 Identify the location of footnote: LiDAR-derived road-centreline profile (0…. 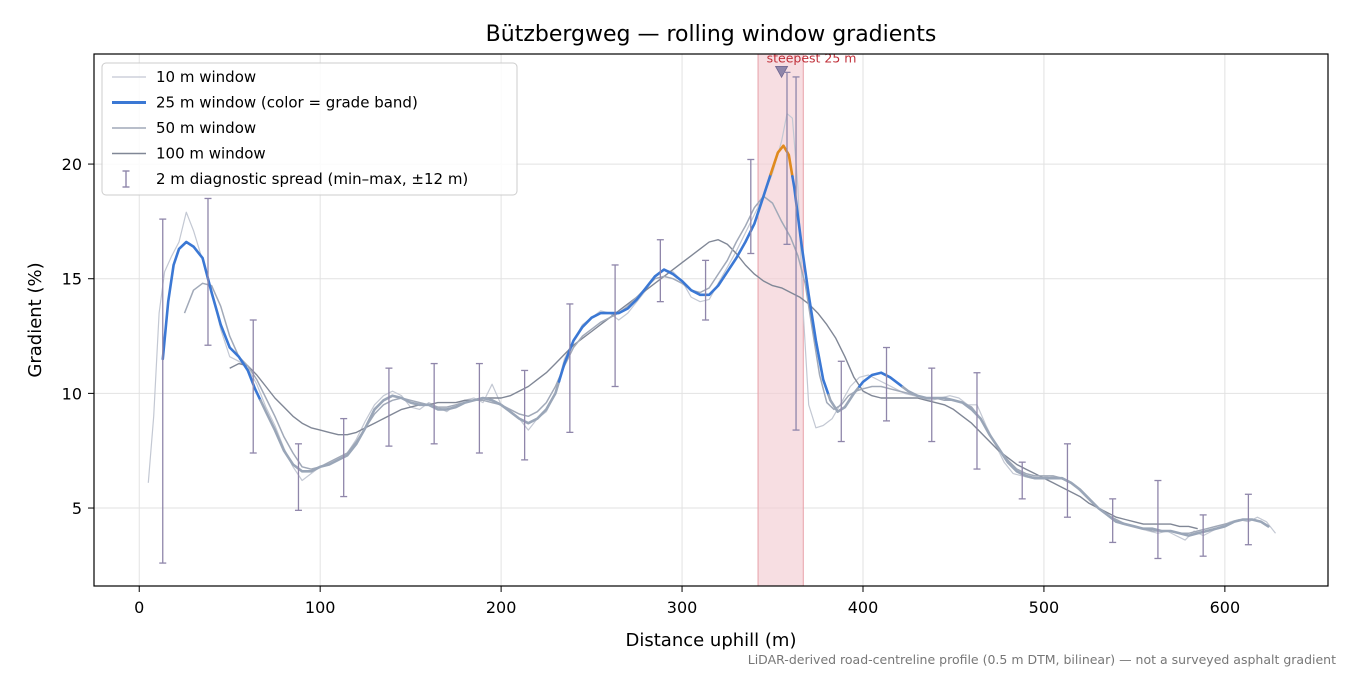
(1042, 659).